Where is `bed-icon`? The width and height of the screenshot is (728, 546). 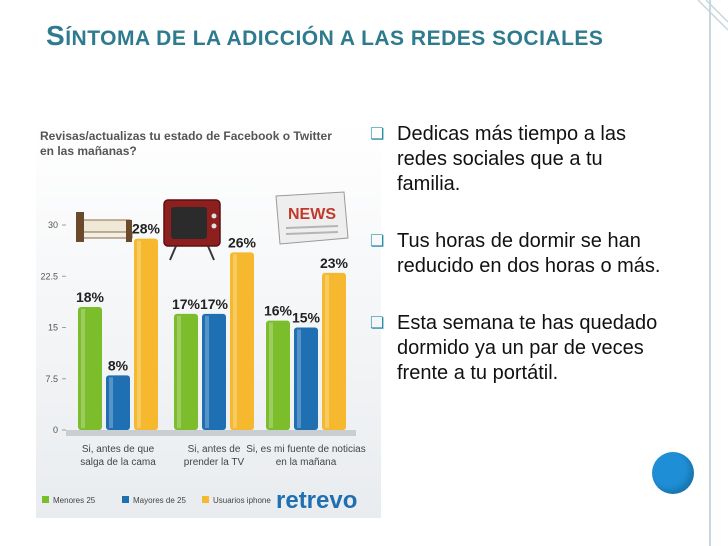 bed-icon is located at coordinates (104, 227).